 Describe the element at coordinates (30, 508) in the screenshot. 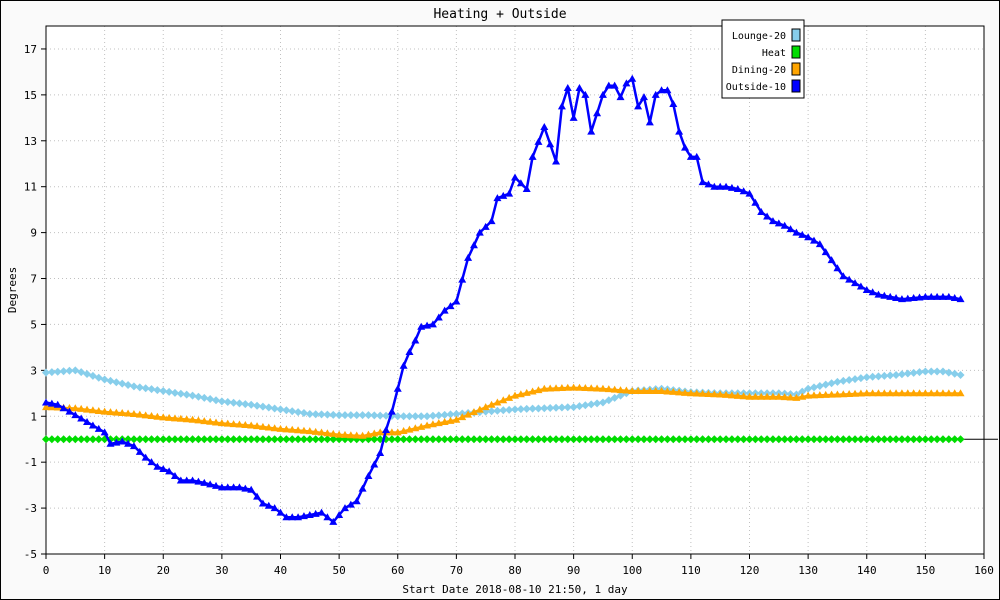

I see `y-tick-label: -3` at that location.